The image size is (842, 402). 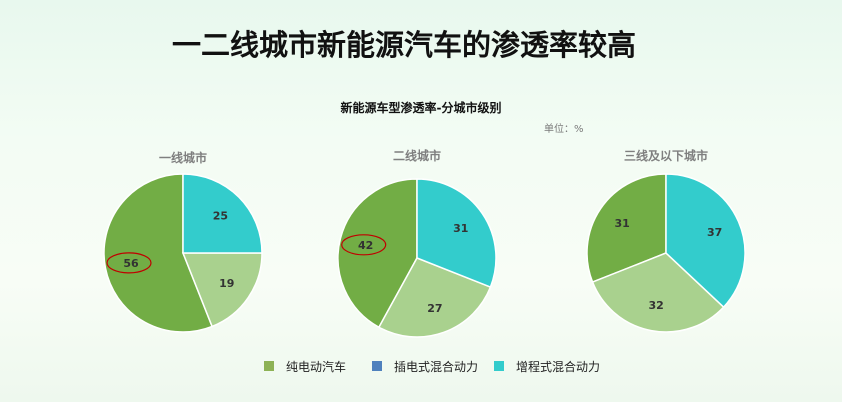 What do you see at coordinates (434, 308) in the screenshot?
I see `pie-label-1-1: 27` at bounding box center [434, 308].